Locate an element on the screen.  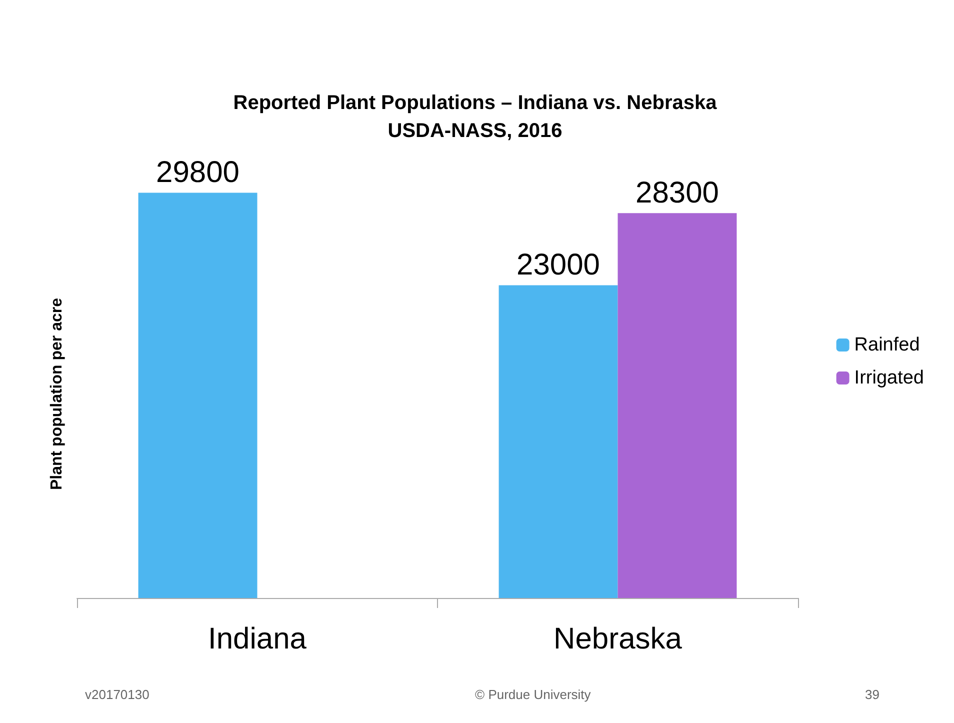
text: 39 is located at coordinates (872, 694).